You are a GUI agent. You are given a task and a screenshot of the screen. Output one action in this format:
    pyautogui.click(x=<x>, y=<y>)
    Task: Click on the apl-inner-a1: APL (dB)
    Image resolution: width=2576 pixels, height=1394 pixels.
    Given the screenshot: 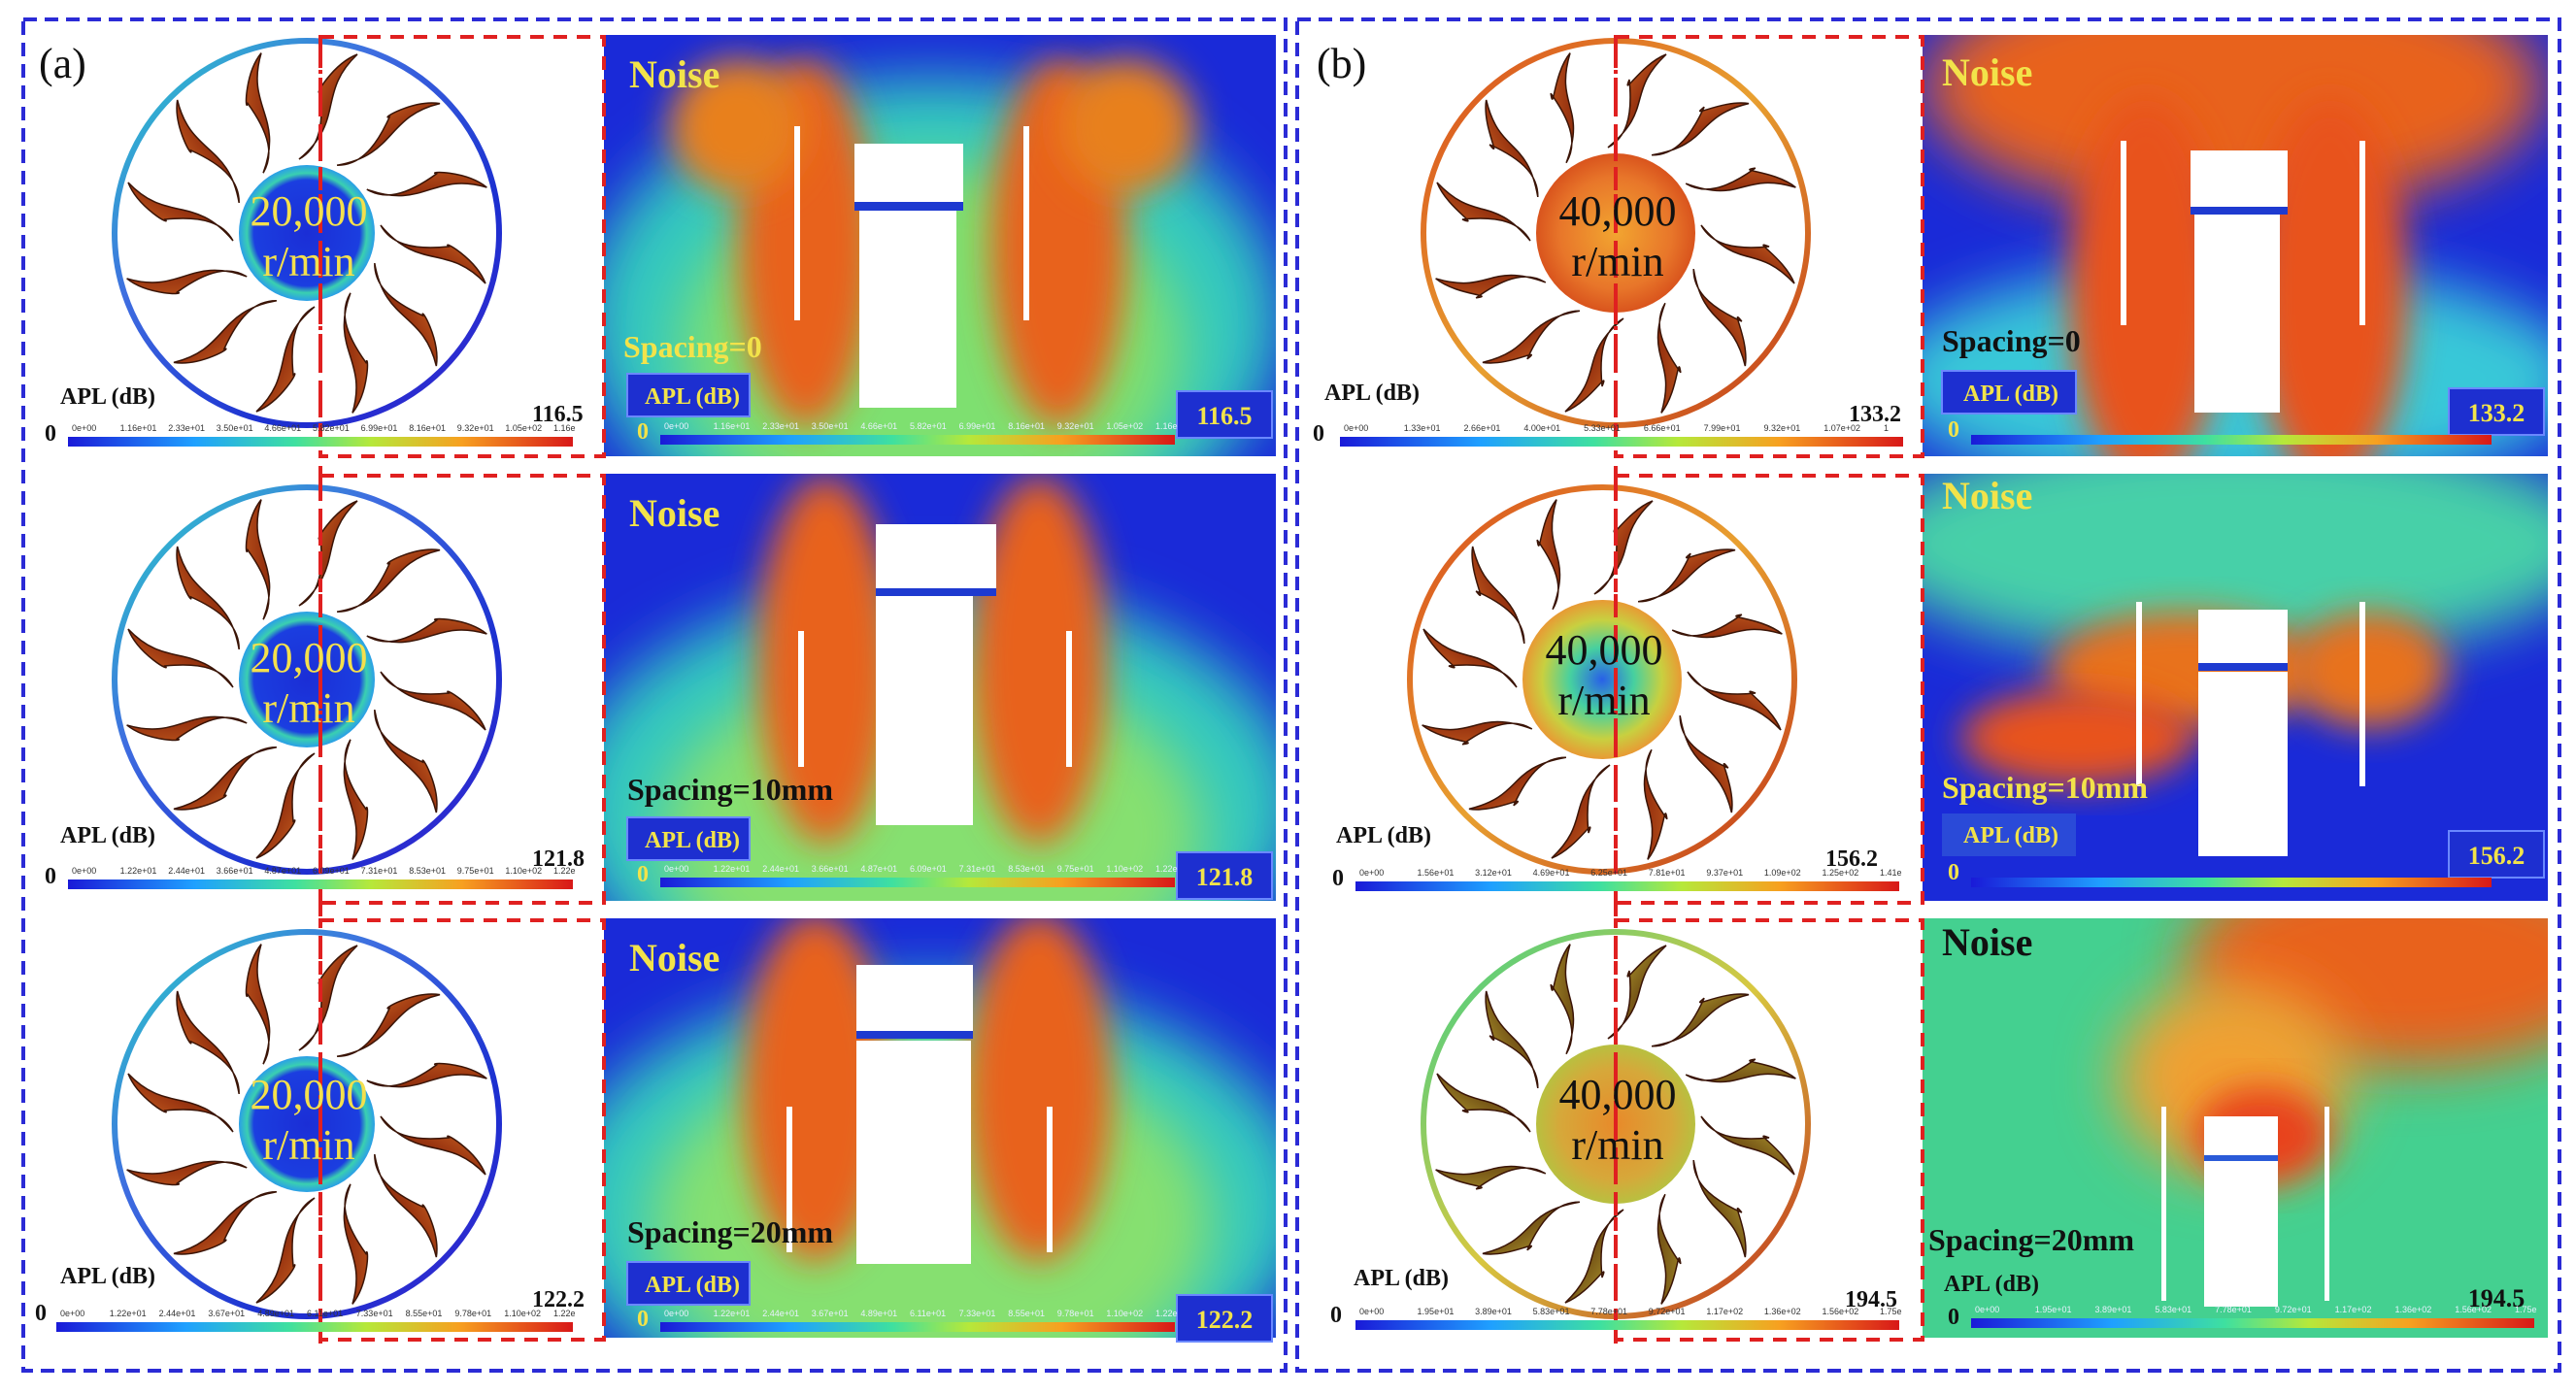 What is the action you would take?
    pyautogui.click(x=693, y=397)
    